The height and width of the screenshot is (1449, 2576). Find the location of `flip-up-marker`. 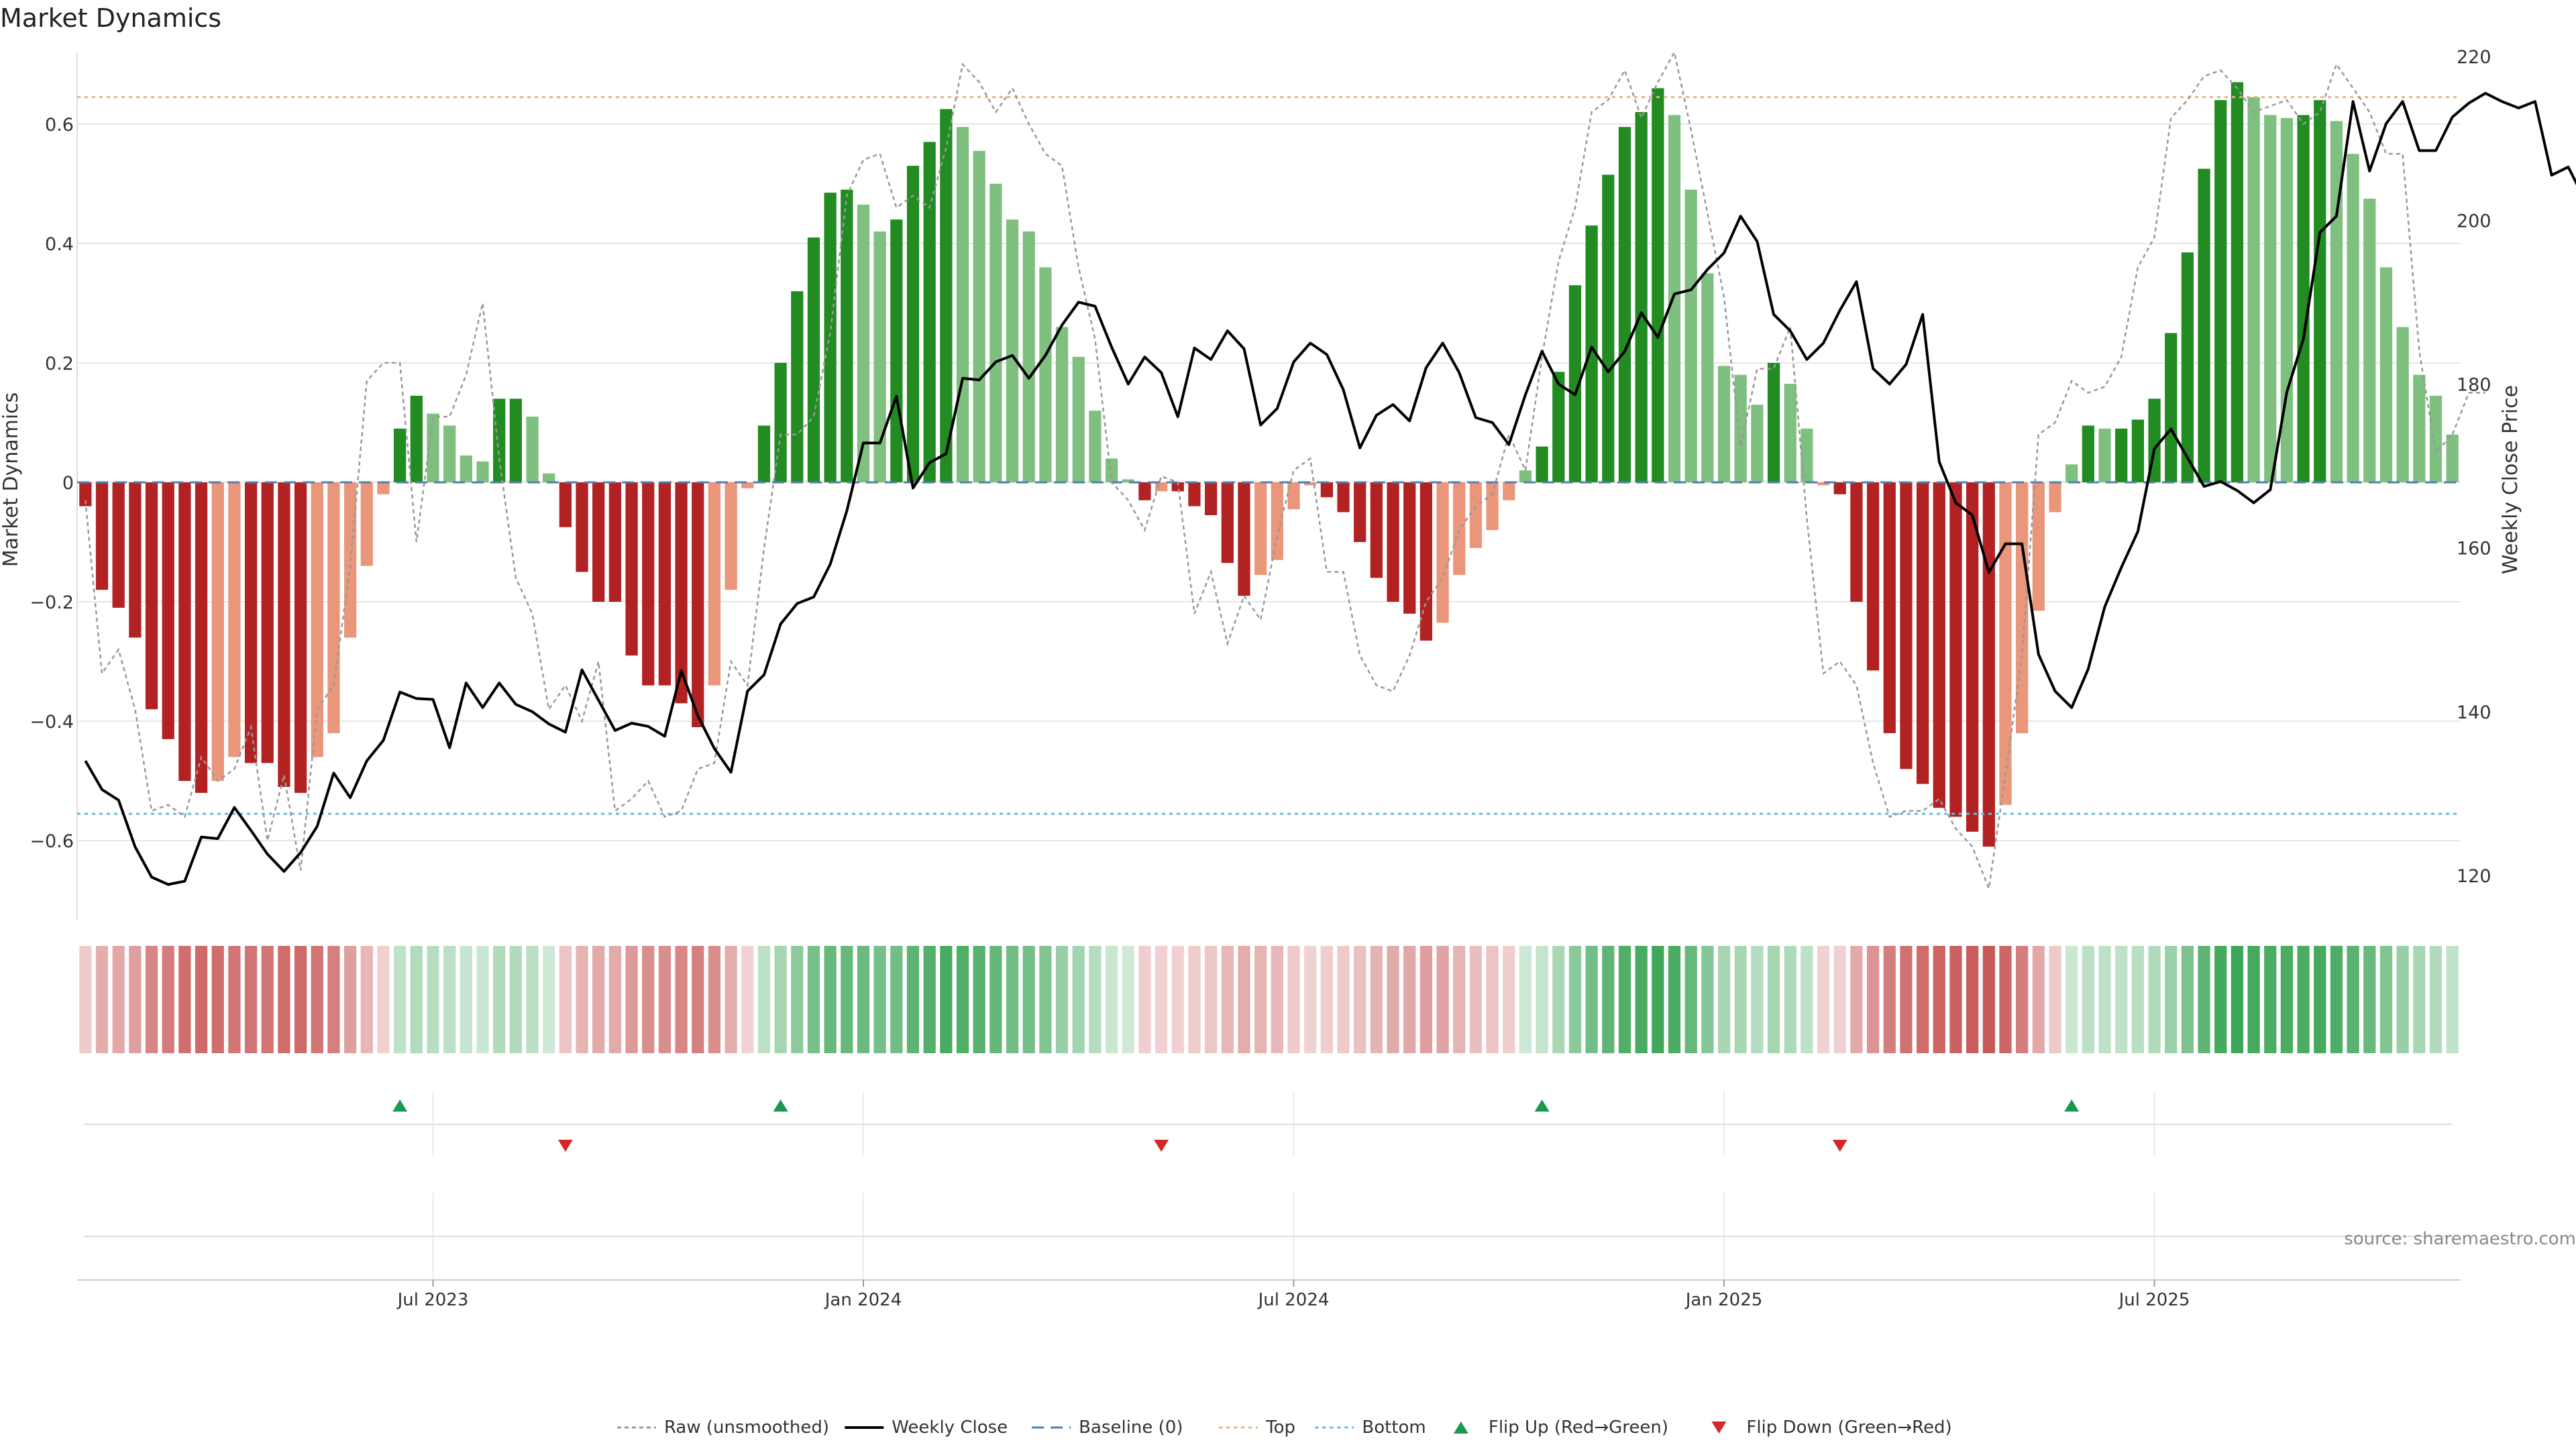

flip-up-marker is located at coordinates (780, 1105).